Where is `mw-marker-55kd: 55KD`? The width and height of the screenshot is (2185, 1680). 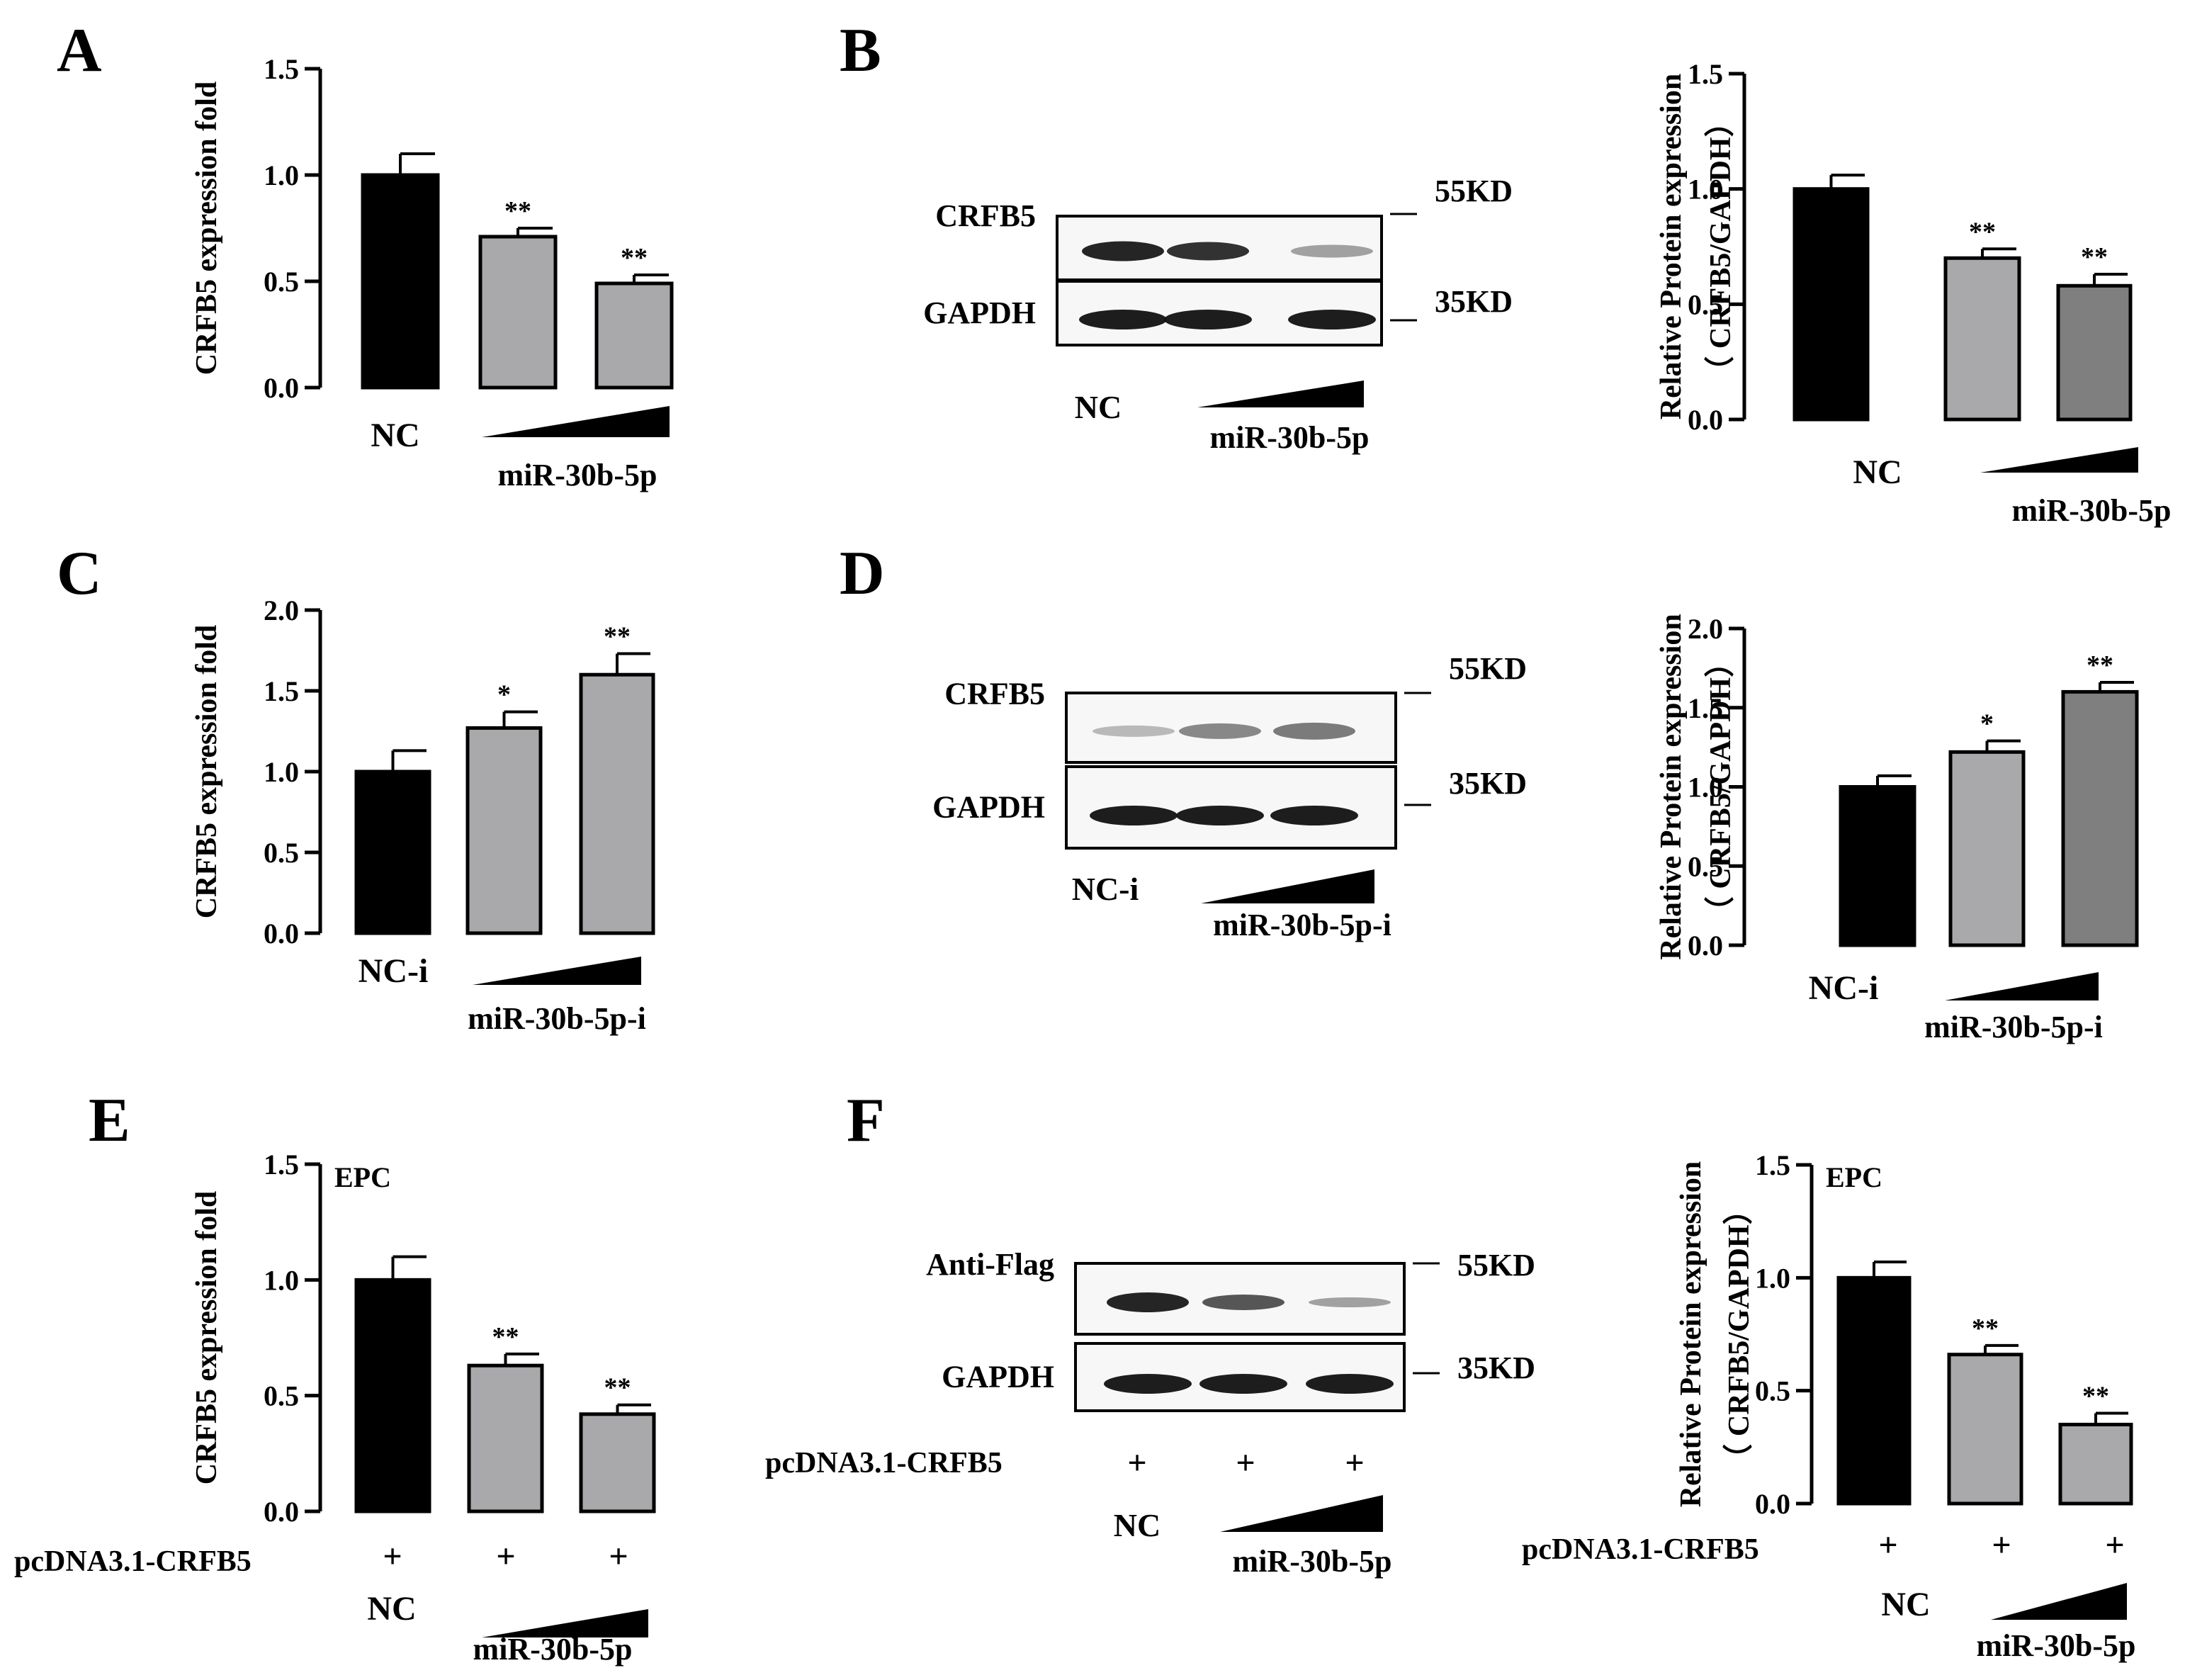 mw-marker-55kd: 55KD is located at coordinates (1496, 1265).